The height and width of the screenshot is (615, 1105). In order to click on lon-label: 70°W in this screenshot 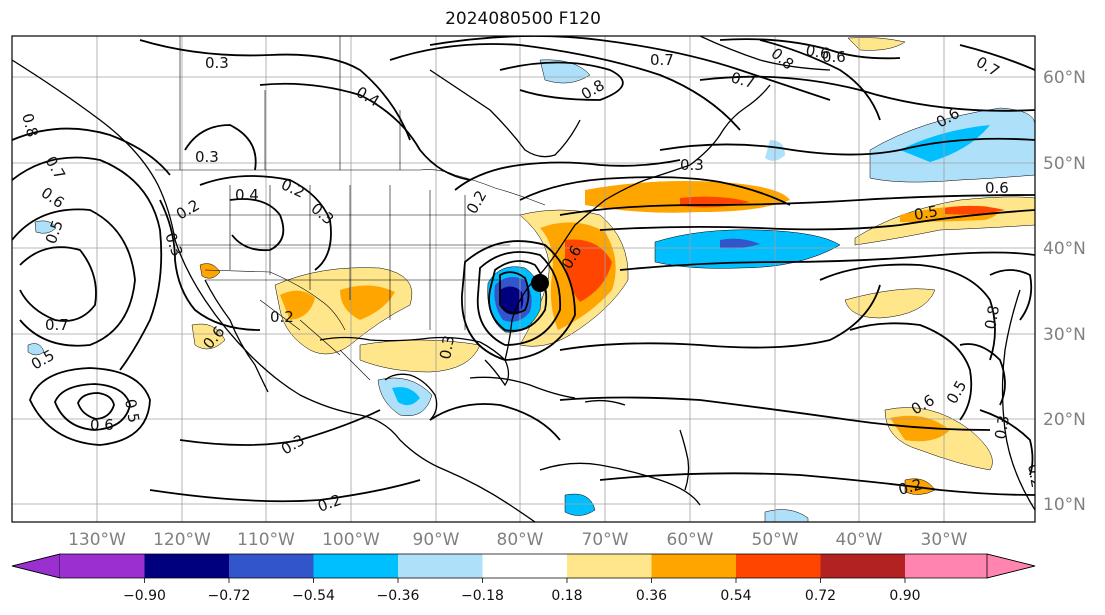, I will do `click(605, 540)`.